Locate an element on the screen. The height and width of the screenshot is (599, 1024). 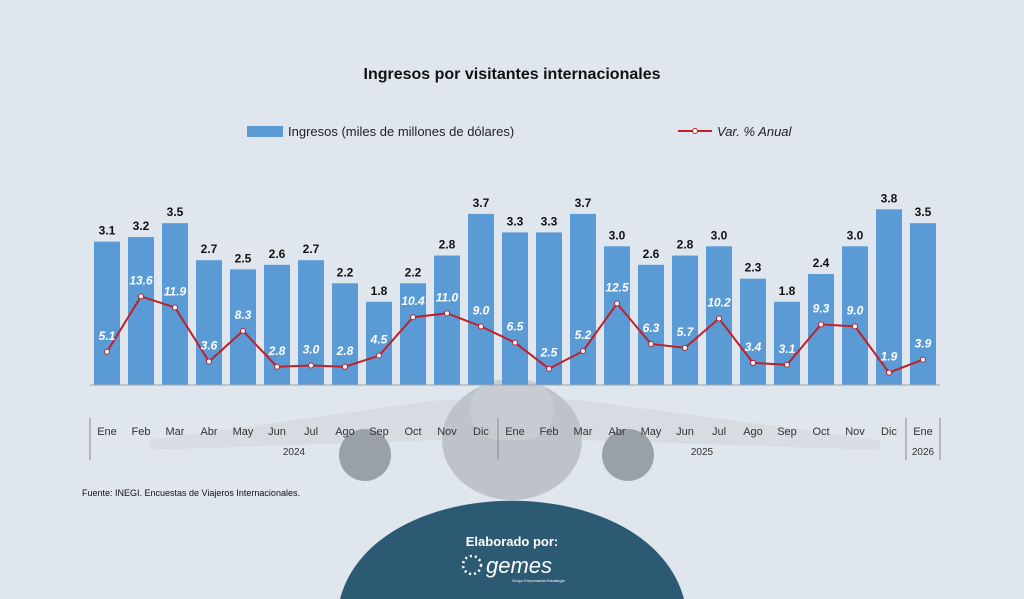
bar-value-label: 2.4 is located at coordinates (821, 263).